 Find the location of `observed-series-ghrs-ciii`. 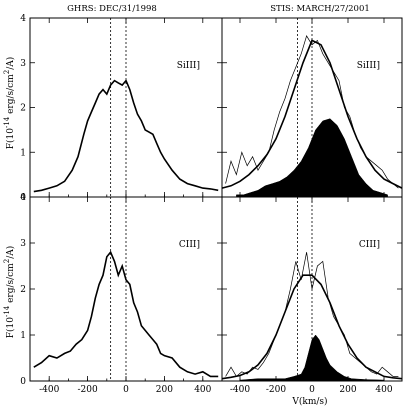

observed-series-ghrs-ciii is located at coordinates (126, 314).